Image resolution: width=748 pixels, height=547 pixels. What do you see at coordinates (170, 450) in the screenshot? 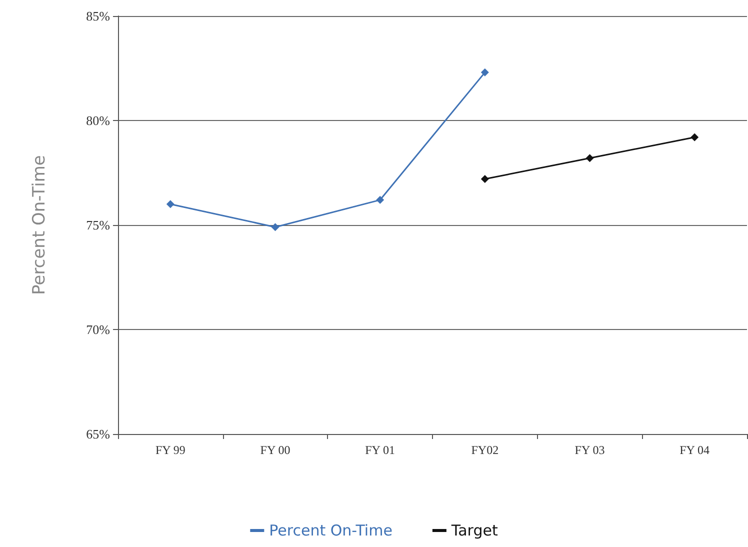
I see `x-tick-label: FY 99` at bounding box center [170, 450].